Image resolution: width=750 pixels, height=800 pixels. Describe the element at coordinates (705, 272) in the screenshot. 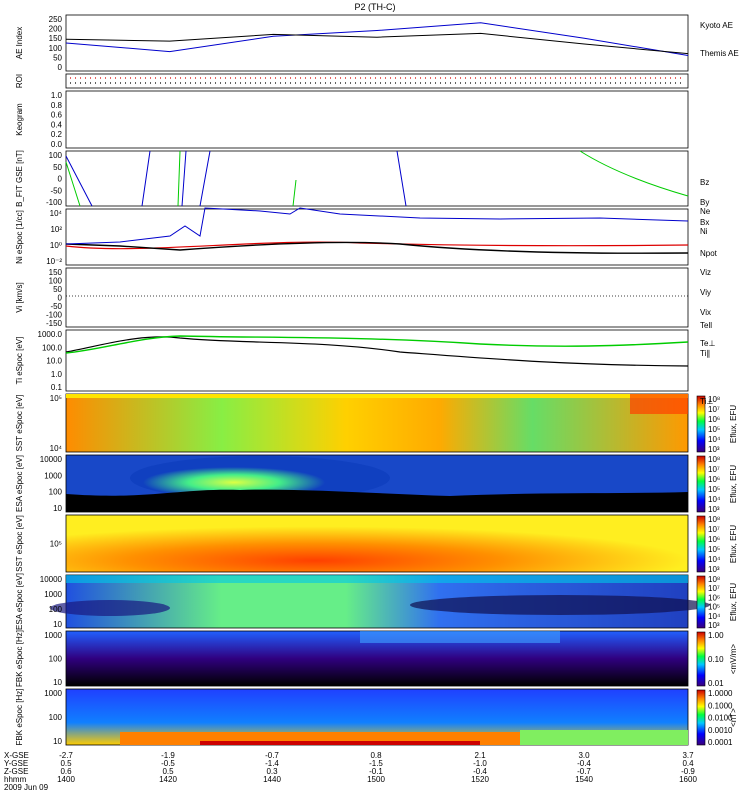

I see `legend-entry: Viz` at that location.